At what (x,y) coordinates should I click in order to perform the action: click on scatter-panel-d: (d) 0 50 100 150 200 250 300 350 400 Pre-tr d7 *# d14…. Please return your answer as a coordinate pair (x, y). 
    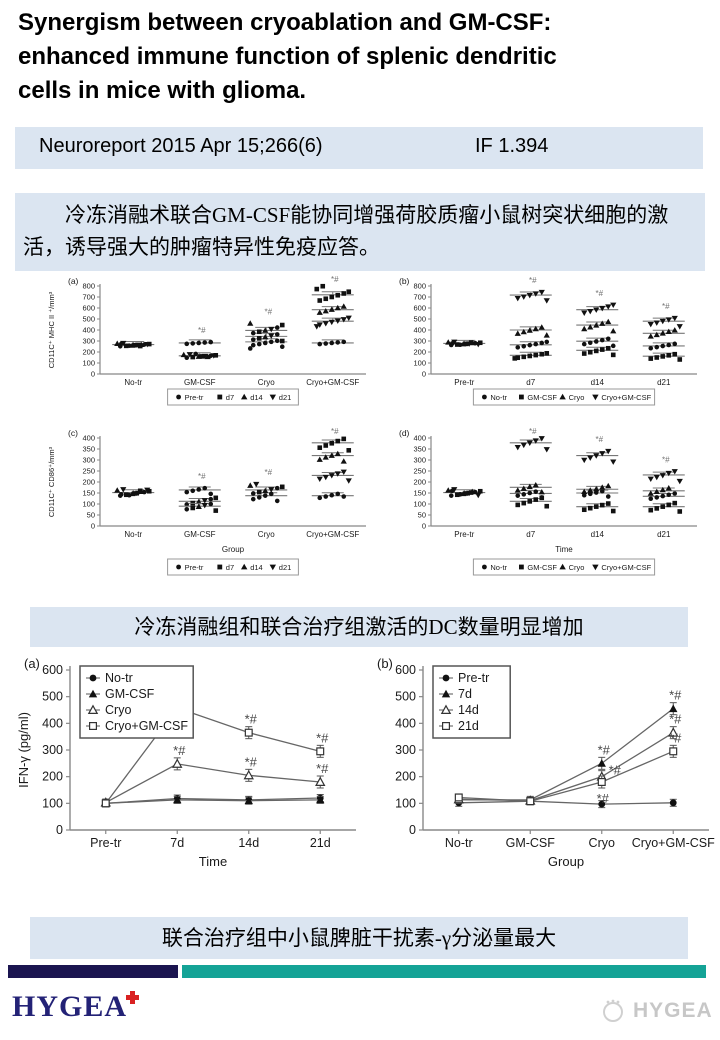
    Looking at the image, I should click on (538, 511).